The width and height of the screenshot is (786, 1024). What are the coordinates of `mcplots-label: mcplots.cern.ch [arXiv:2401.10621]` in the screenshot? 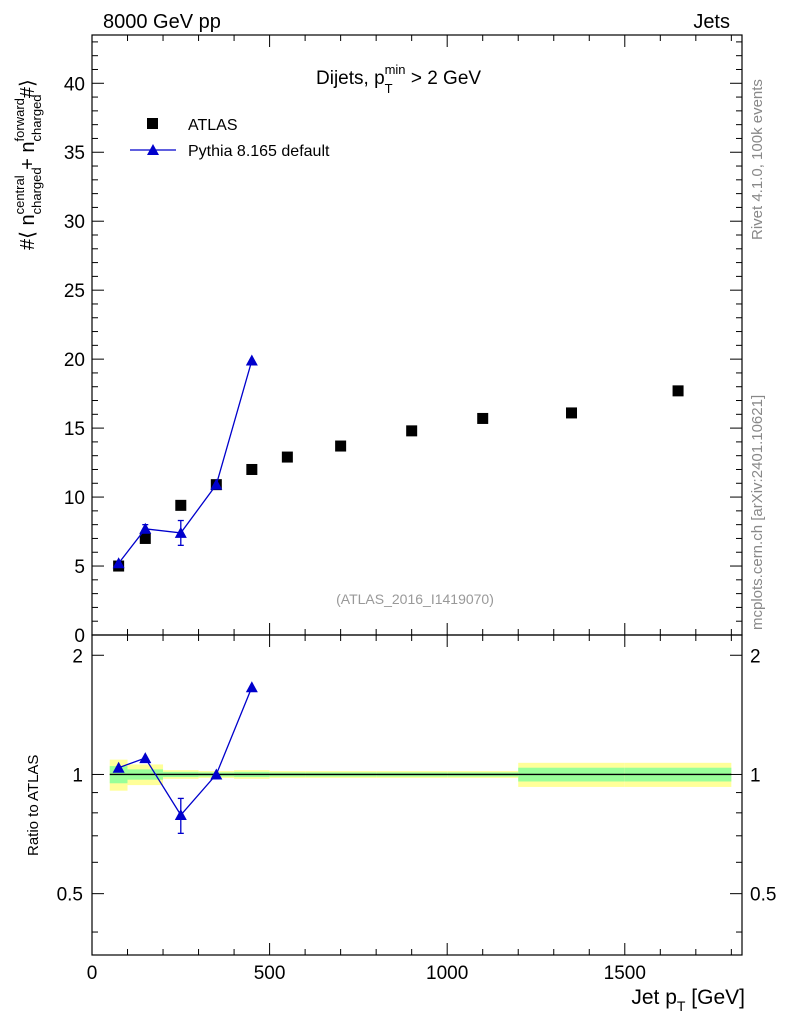 It's located at (757, 512).